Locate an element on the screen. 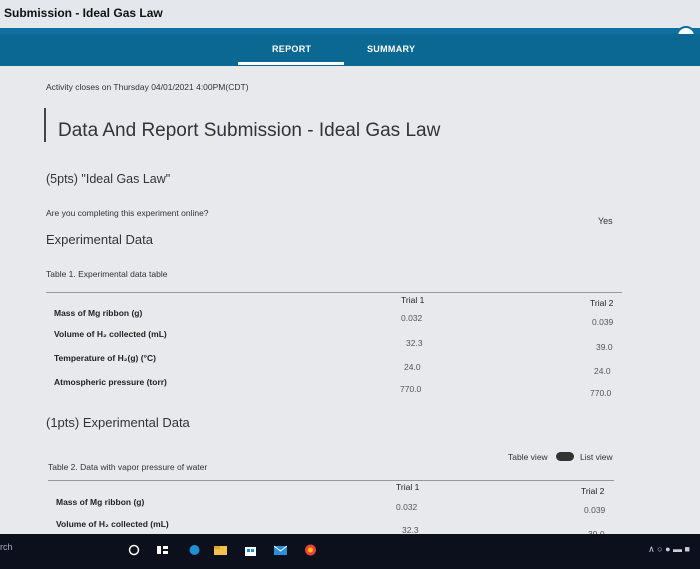 The width and height of the screenshot is (700, 569). heading-accent-bar is located at coordinates (45, 125).